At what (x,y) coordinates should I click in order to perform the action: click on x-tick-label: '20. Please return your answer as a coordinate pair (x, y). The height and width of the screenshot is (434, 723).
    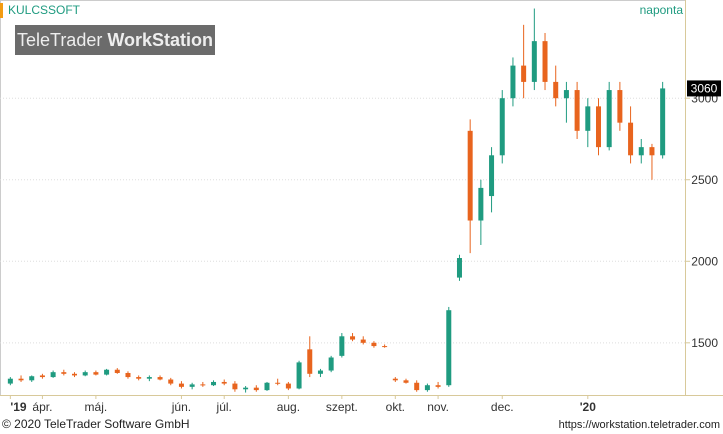
    Looking at the image, I should click on (588, 407).